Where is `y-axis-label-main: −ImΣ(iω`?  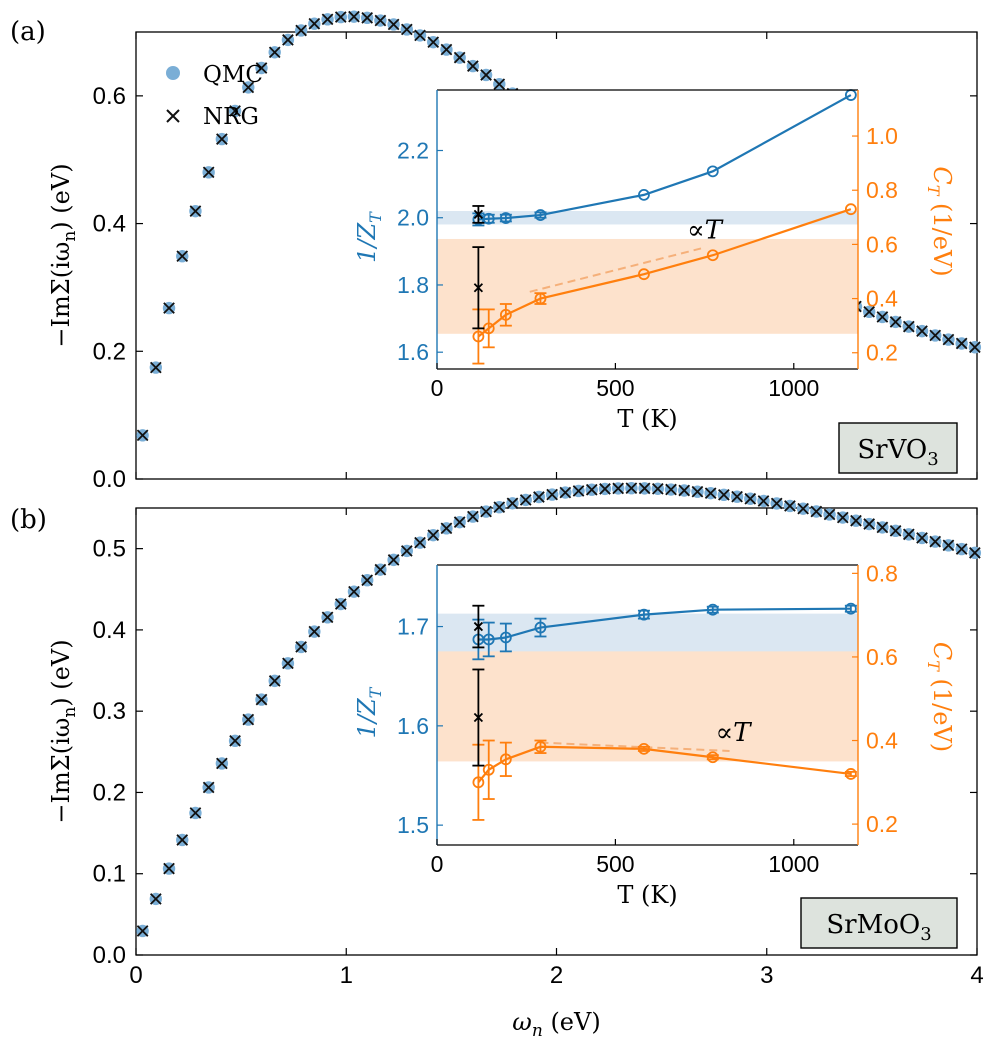
y-axis-label-main: −ImΣ(iω is located at coordinates (61, 771).